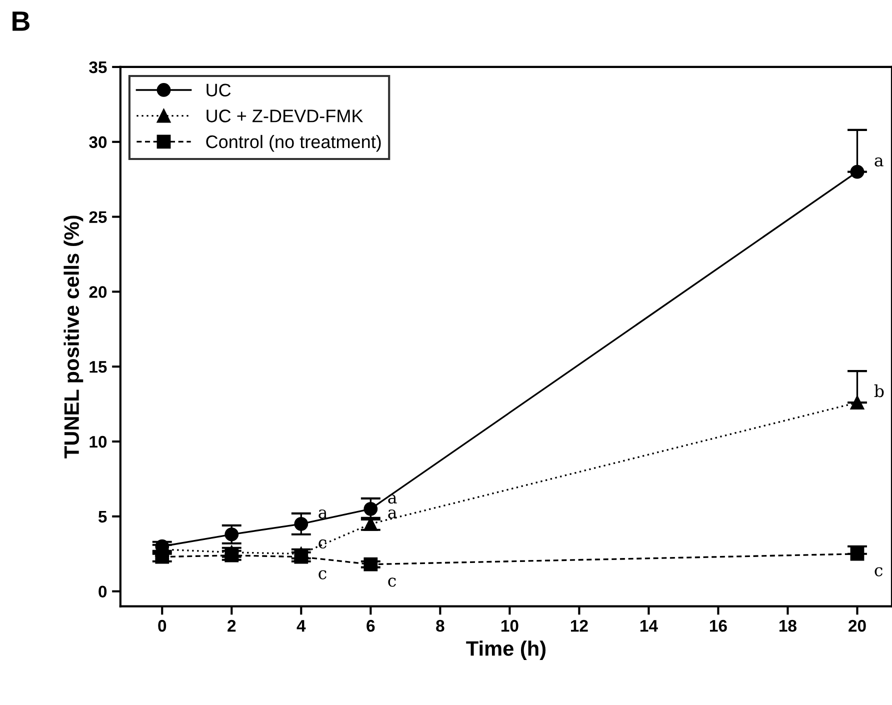 This screenshot has height=705, width=892. I want to click on x-tick-label: 16, so click(718, 626).